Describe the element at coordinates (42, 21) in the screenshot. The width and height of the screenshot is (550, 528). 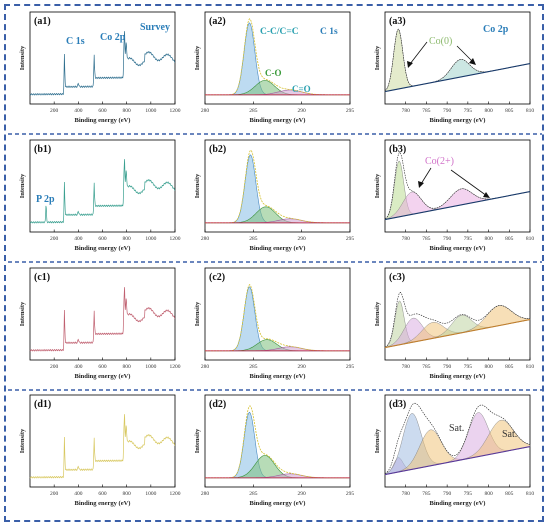
I see `panel-label: (a1)` at that location.